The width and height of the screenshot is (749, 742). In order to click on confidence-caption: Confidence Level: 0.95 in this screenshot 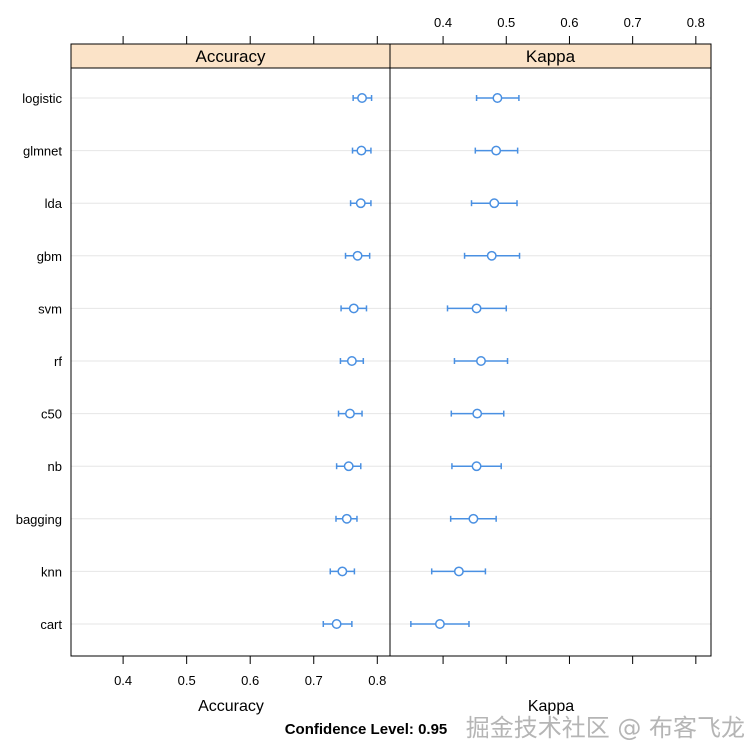, I will do `click(366, 729)`.